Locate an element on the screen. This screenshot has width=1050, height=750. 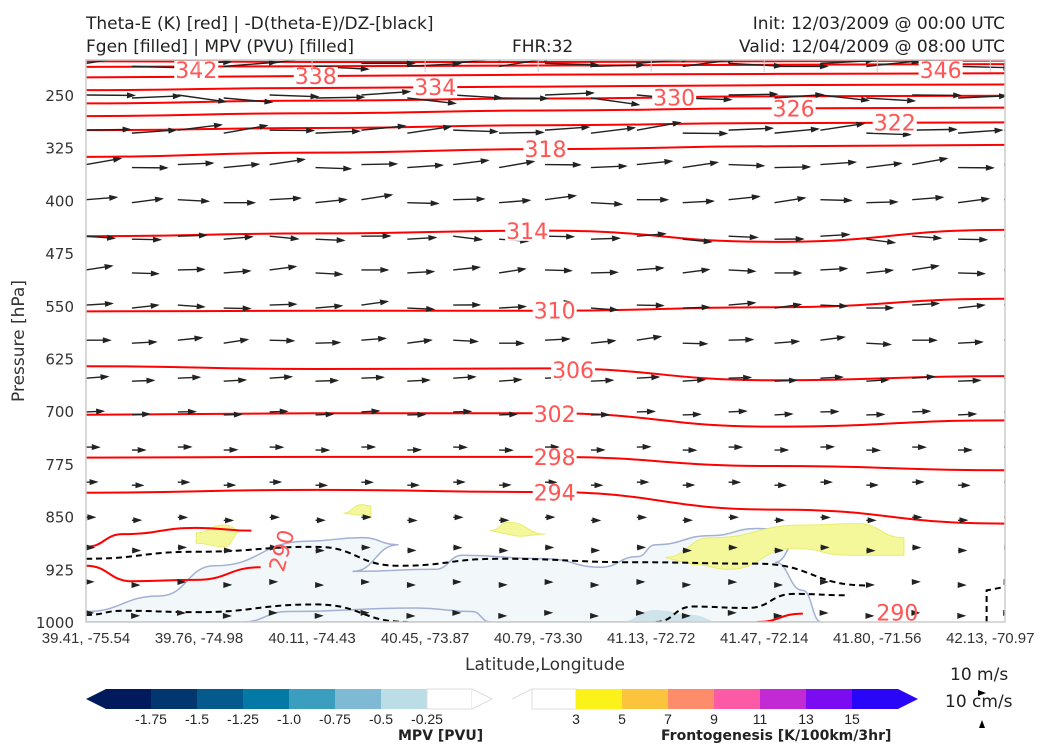
y-axis-label: Pressure [hPa] is located at coordinates (19, 341).